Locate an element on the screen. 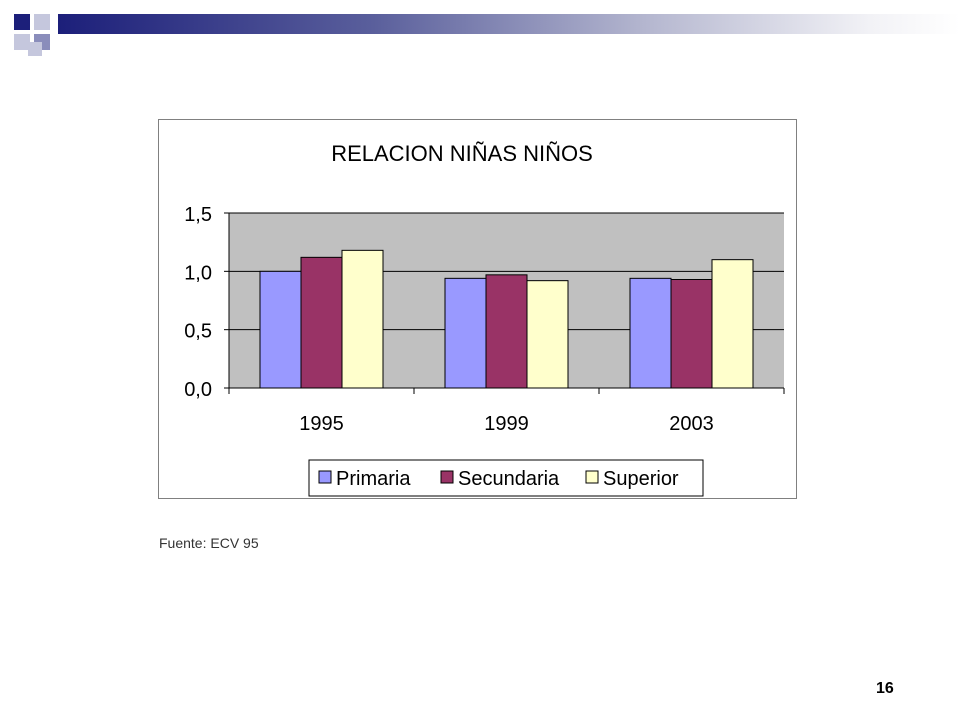 Image resolution: width=960 pixels, height=720 pixels. bar-primaria-1999 is located at coordinates (465, 333).